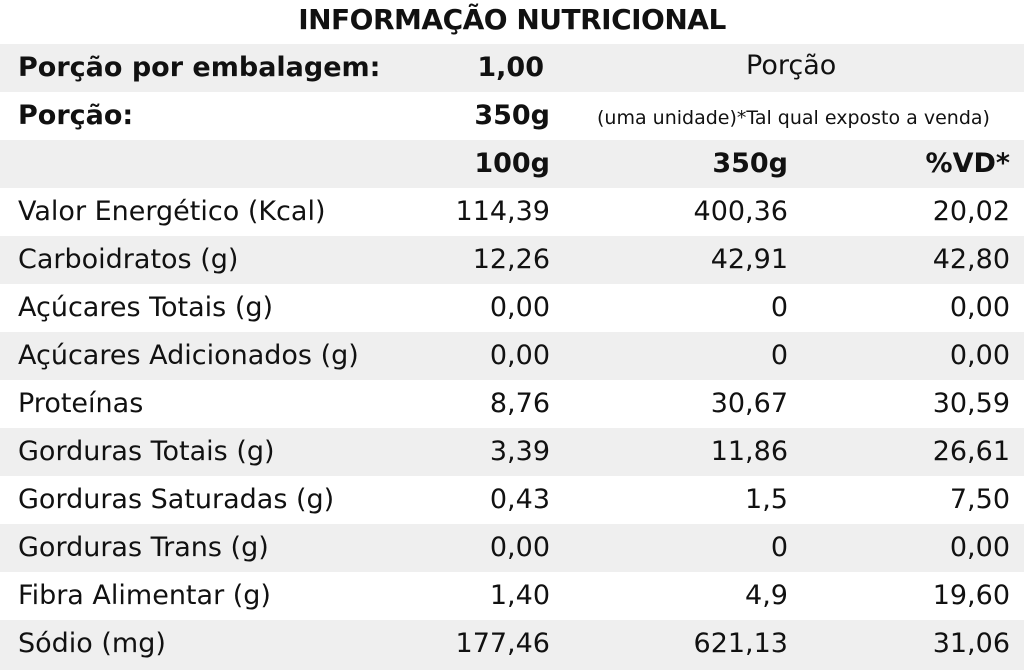 The image size is (1024, 670). I want to click on value-350g: 400,36, so click(740, 211).